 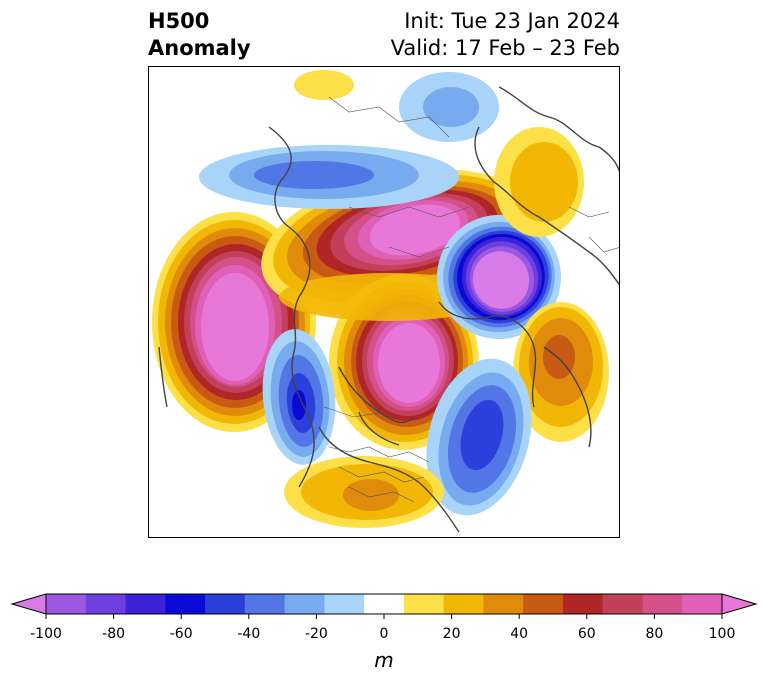 What do you see at coordinates (199, 48) in the screenshot?
I see `title-field: Anomaly` at bounding box center [199, 48].